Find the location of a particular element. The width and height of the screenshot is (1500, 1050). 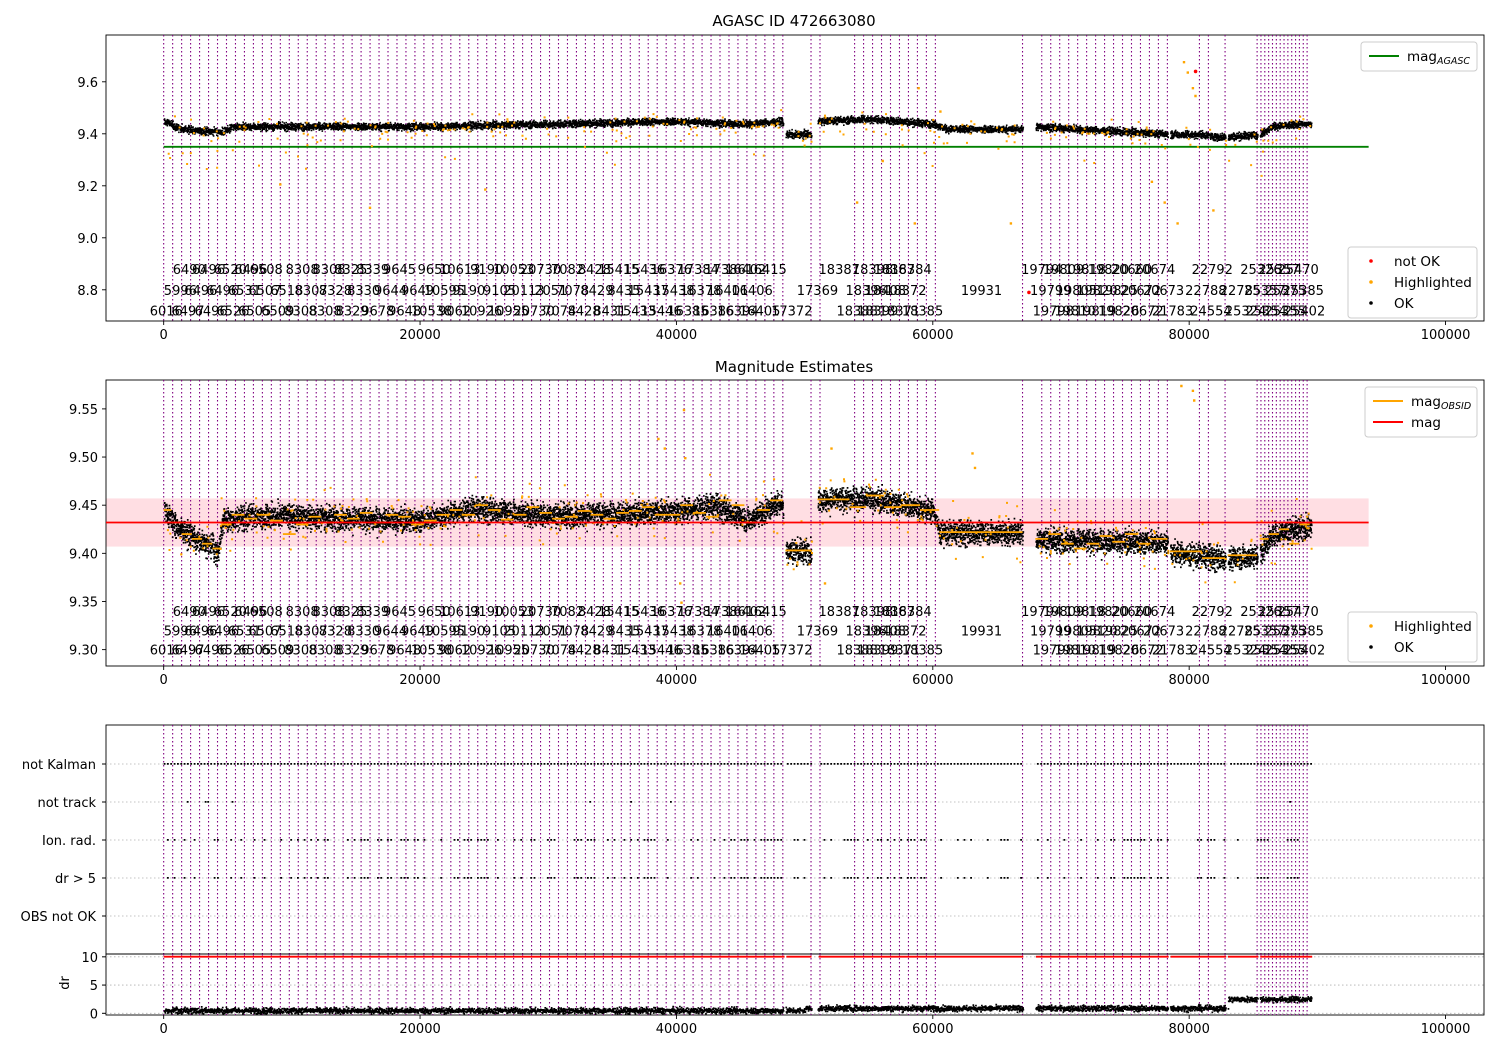

middle-obsid-label: 18408 is located at coordinates (885, 631).